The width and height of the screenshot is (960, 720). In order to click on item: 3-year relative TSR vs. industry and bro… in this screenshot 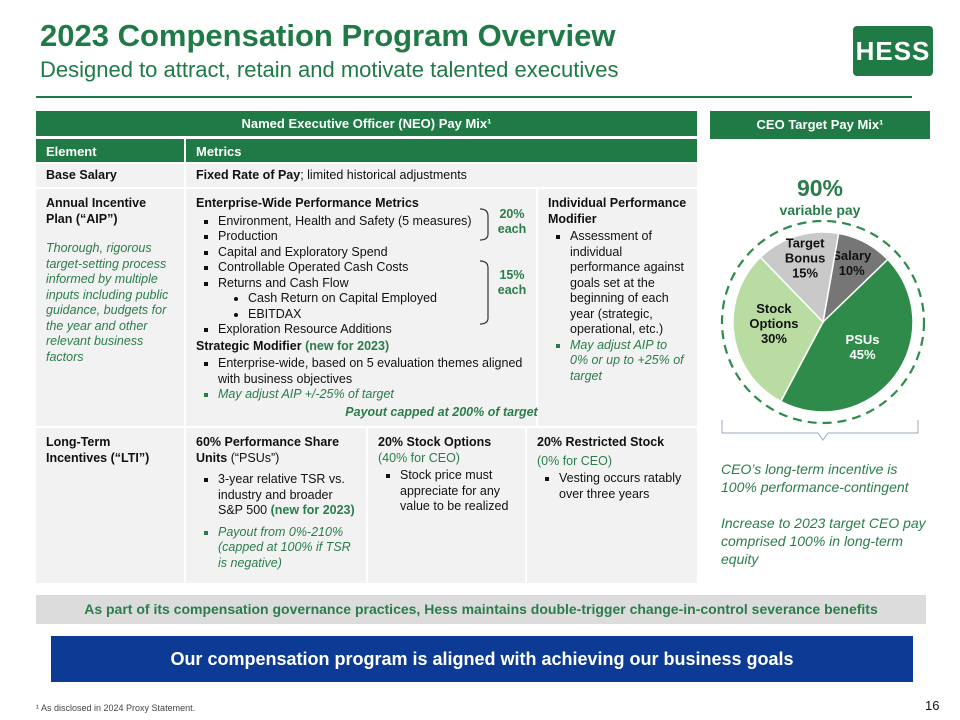, I will do `click(287, 495)`.